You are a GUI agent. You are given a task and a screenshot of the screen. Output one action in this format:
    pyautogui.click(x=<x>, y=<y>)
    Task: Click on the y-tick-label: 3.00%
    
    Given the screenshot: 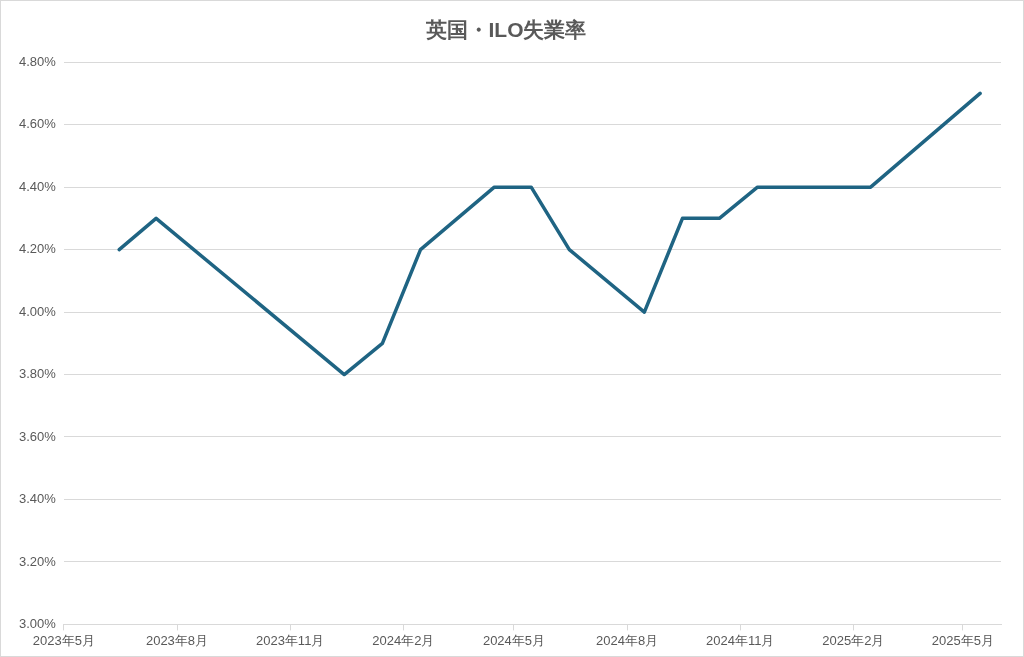 What is the action you would take?
    pyautogui.click(x=37, y=623)
    